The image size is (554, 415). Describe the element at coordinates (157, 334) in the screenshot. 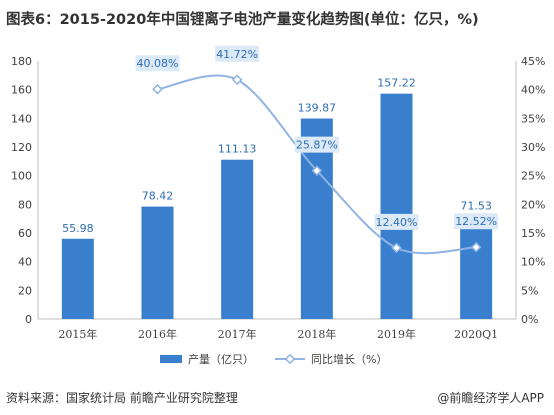

I see `x-tick-label: 2016年` at that location.